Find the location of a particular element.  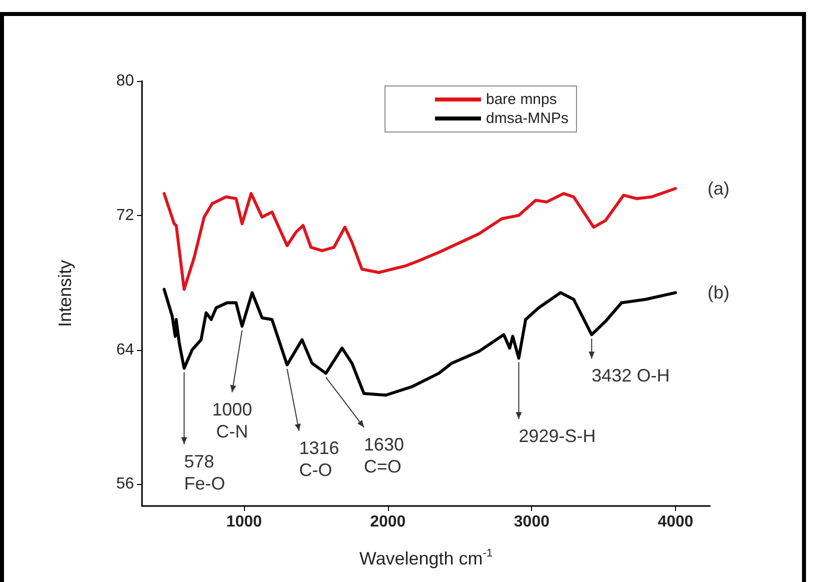

annotation: 3432 O-H is located at coordinates (631, 376).